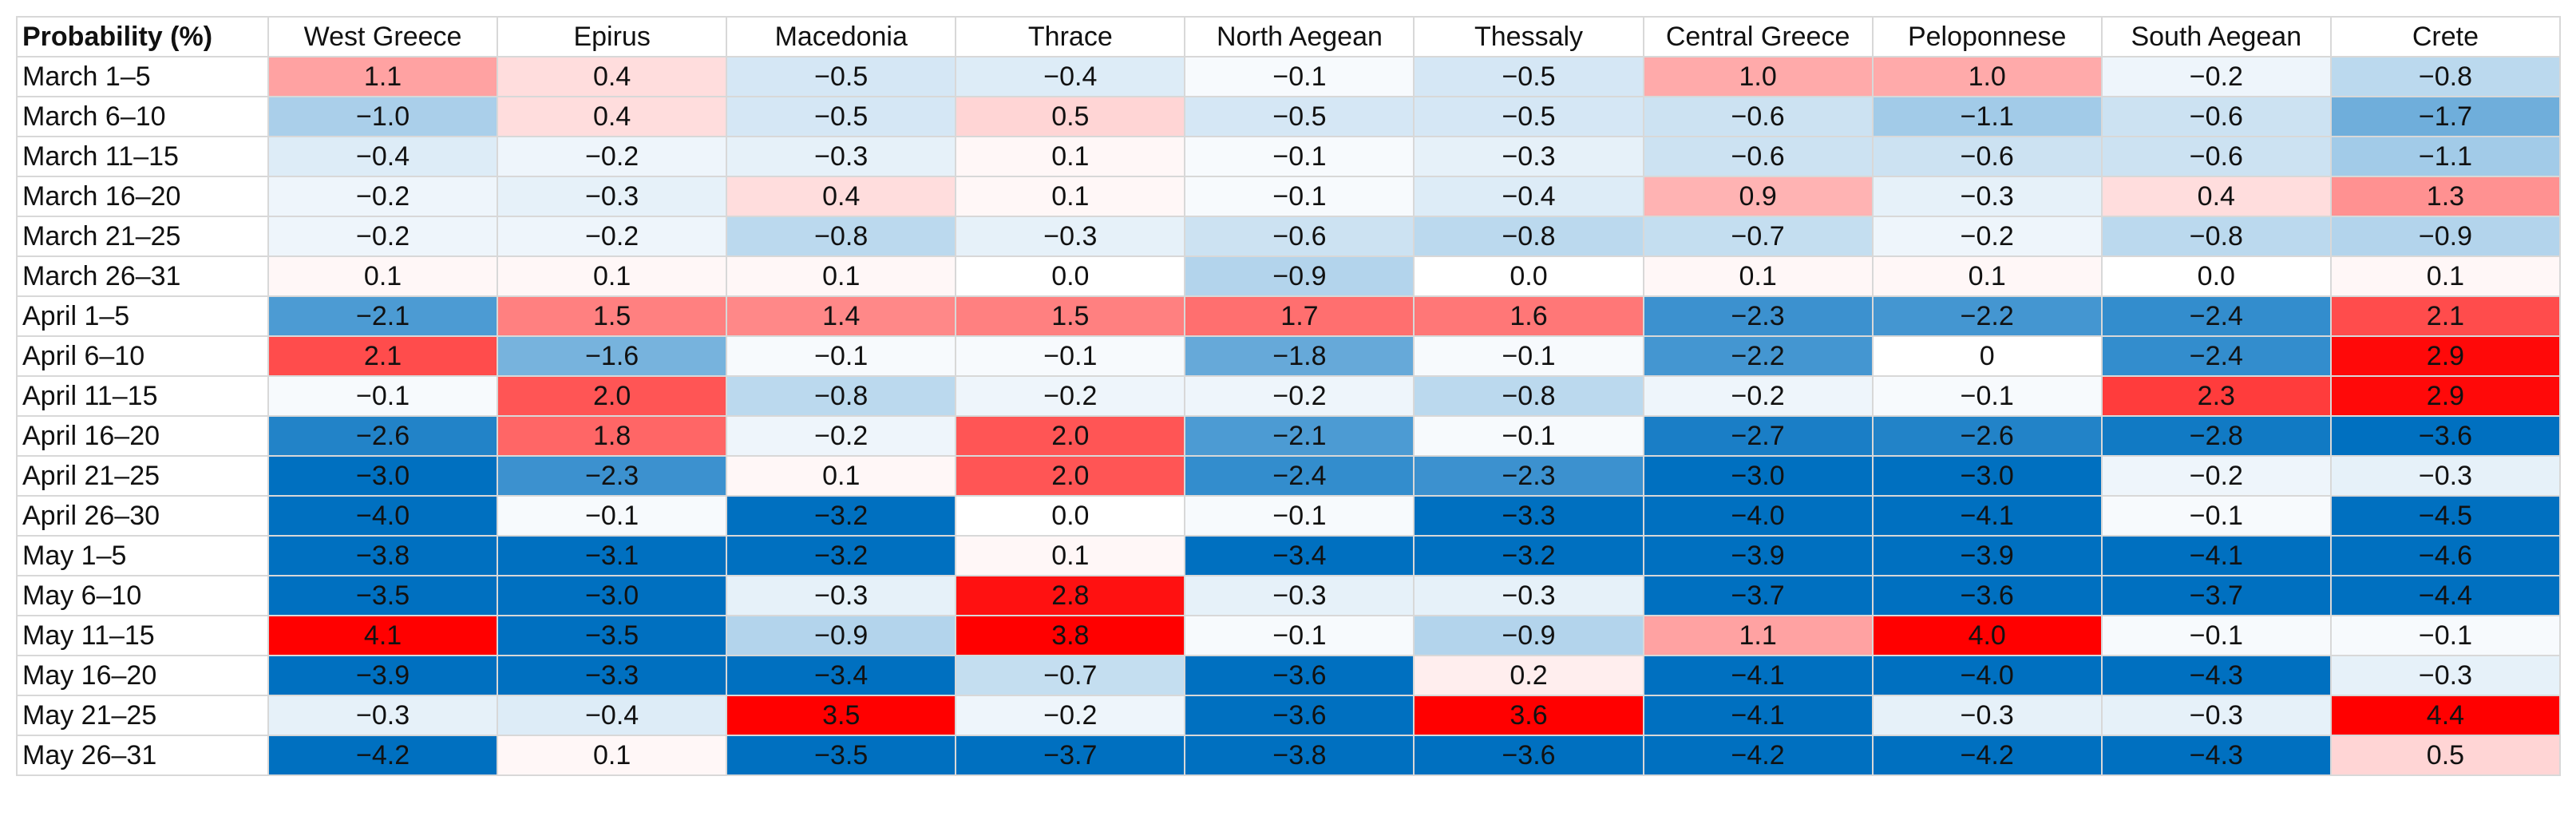  What do you see at coordinates (1987, 635) in the screenshot?
I see `heatmap-cell: 4.0` at bounding box center [1987, 635].